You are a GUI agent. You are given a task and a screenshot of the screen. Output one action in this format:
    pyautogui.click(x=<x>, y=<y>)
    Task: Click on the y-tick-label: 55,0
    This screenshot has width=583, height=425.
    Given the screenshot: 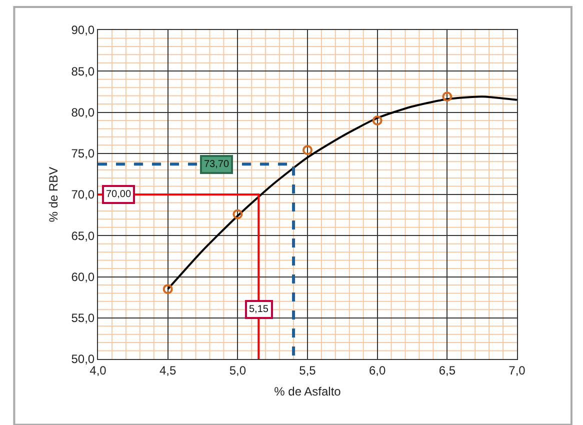 What is the action you would take?
    pyautogui.click(x=83, y=318)
    